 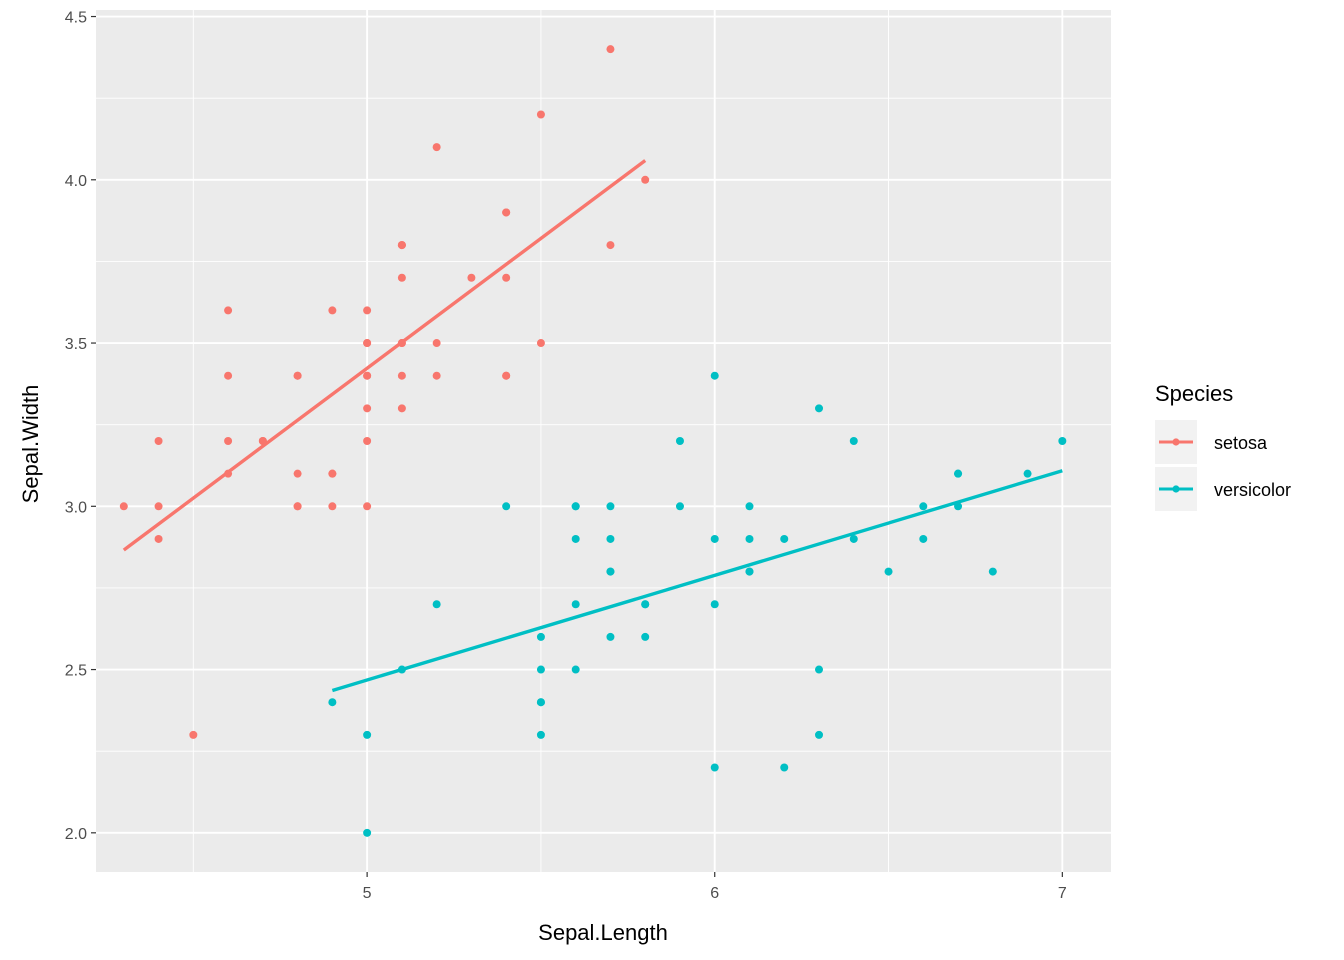 I want to click on x-tick-label: 6, so click(x=714, y=893).